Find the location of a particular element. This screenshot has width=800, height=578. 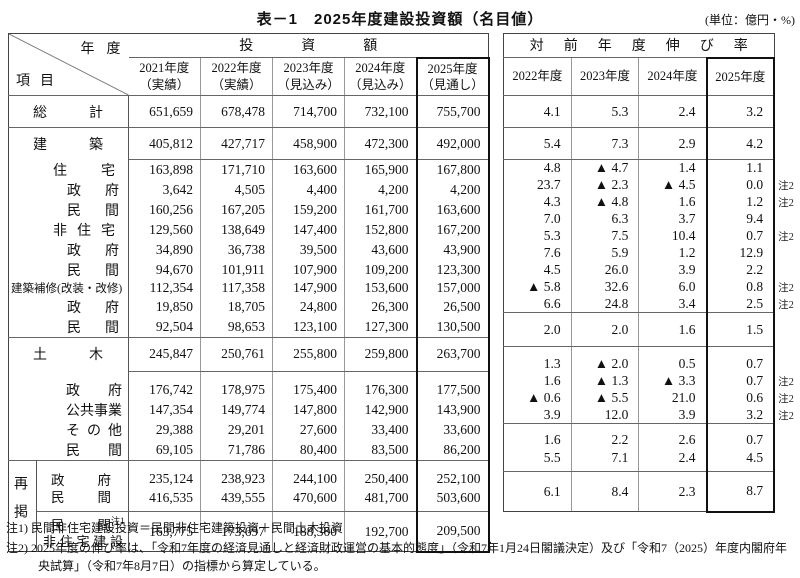

invest-value: 123,100 is located at coordinates (308, 327).